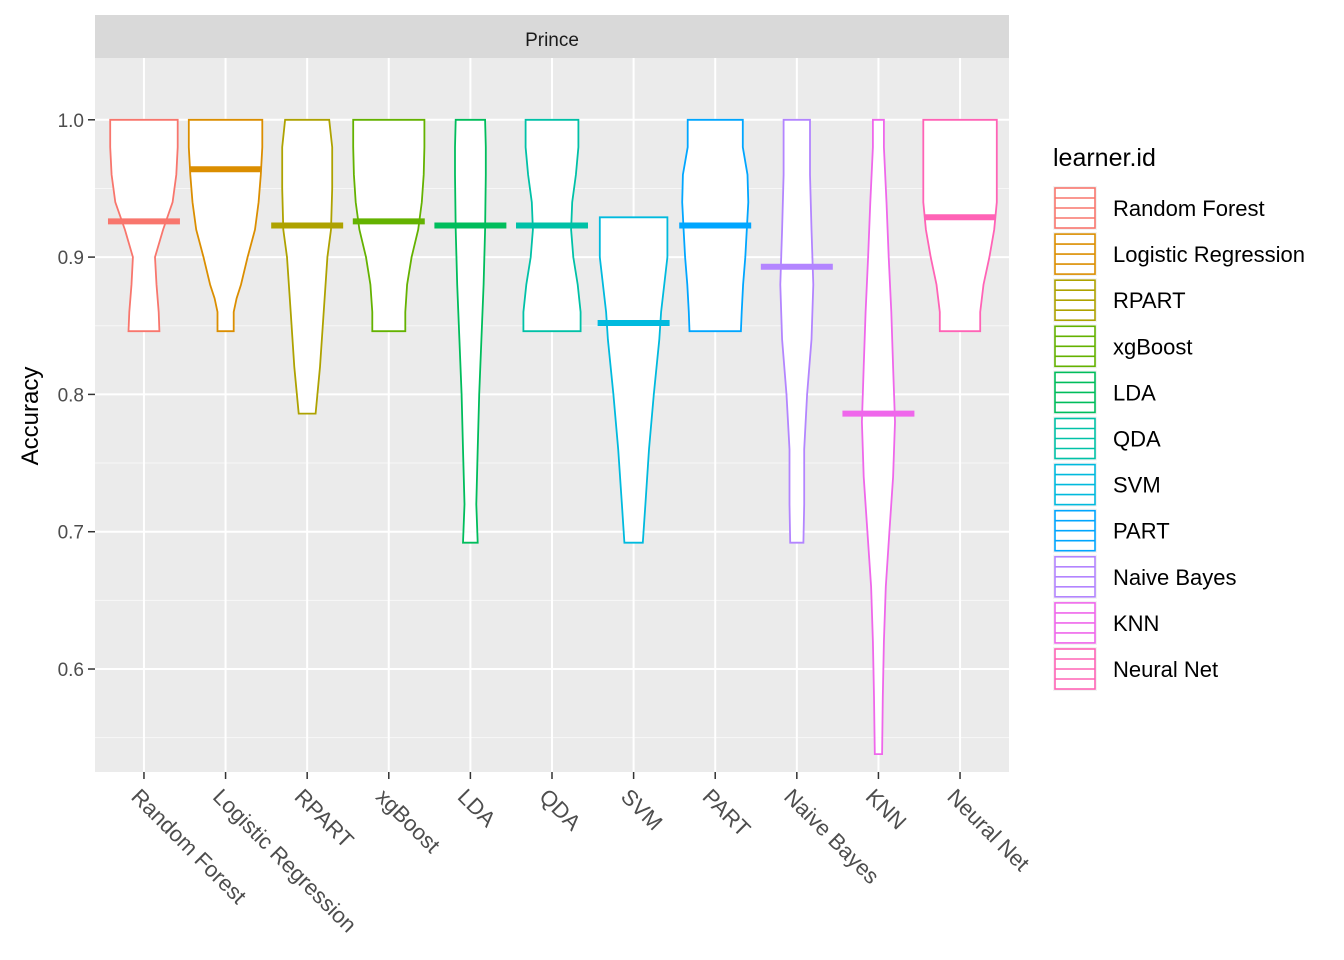 This screenshot has height=960, width=1344. What do you see at coordinates (225, 225) in the screenshot?
I see `violin-logistic-regression` at bounding box center [225, 225].